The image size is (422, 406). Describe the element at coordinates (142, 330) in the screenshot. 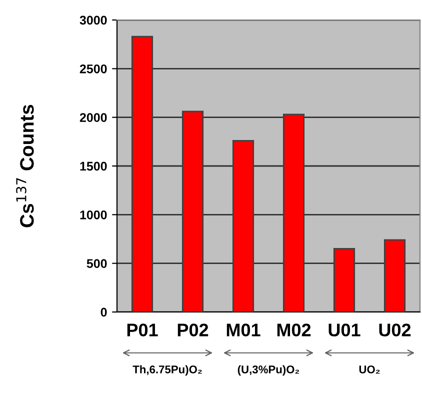

I see `x-tick-label: P01` at that location.